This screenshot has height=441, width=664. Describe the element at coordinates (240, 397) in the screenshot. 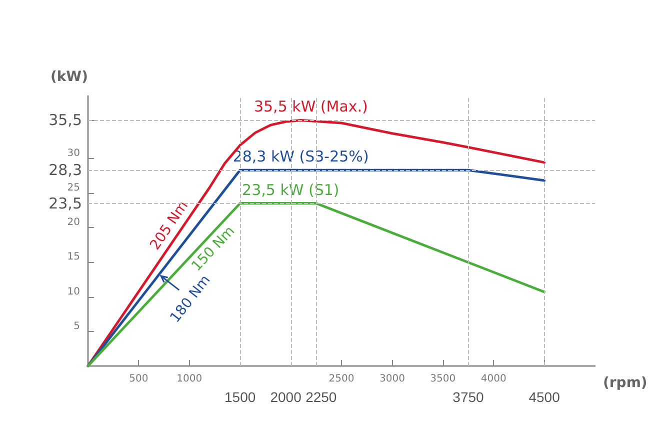

I see `ref-line-label: 1500` at that location.